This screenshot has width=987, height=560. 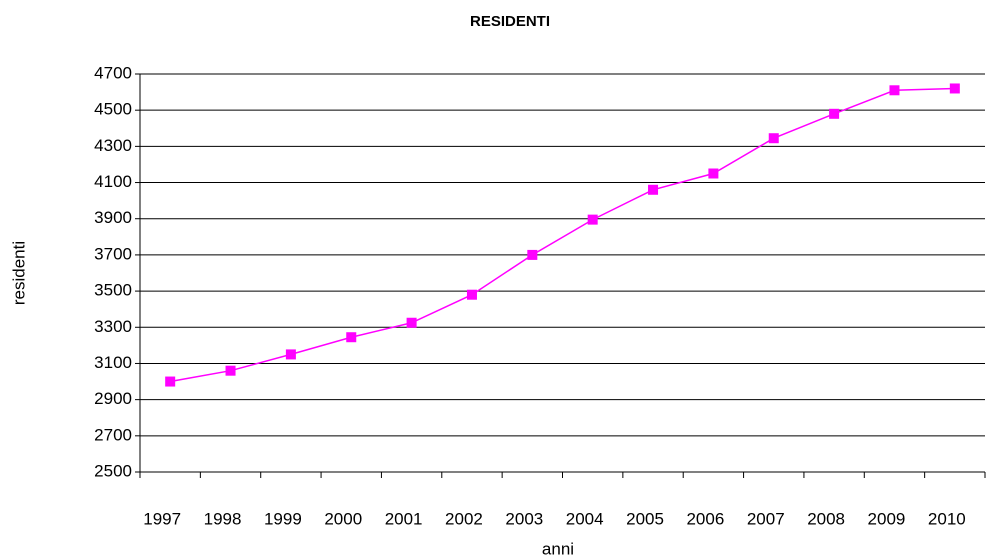 I want to click on x-tick-label: 2006, so click(x=705, y=518).